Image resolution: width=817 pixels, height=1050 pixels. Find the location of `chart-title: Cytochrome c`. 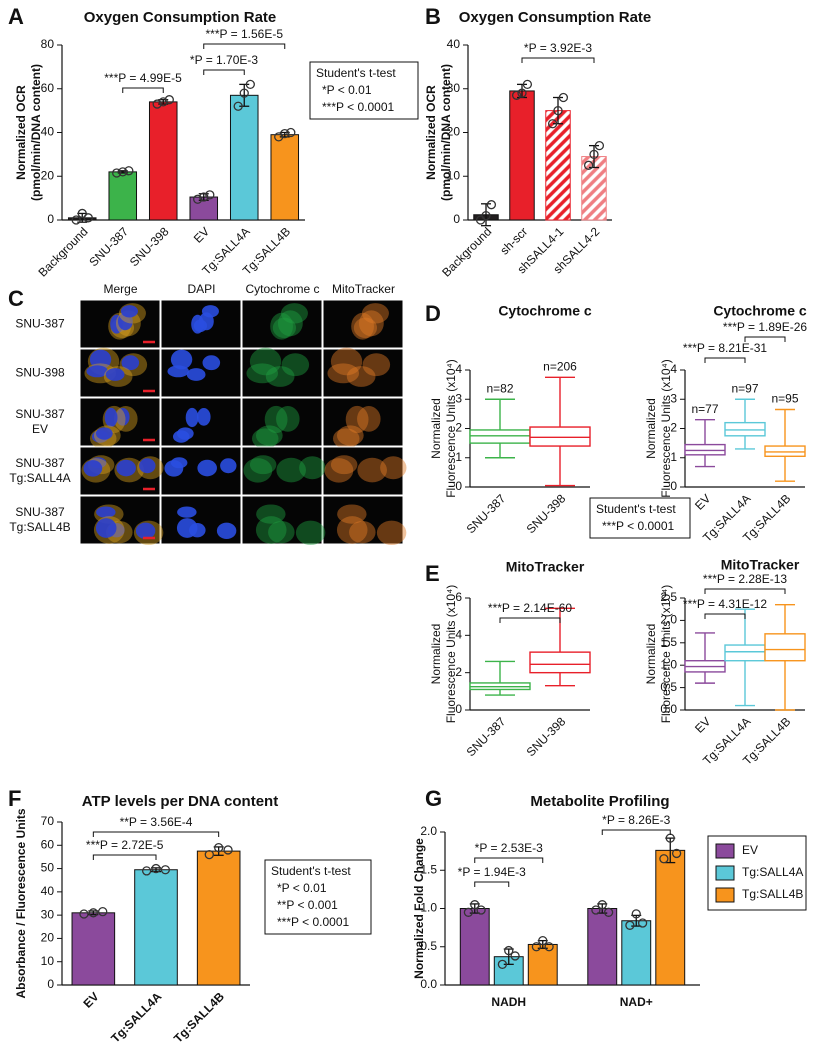

chart-title: Cytochrome c is located at coordinates (545, 311).